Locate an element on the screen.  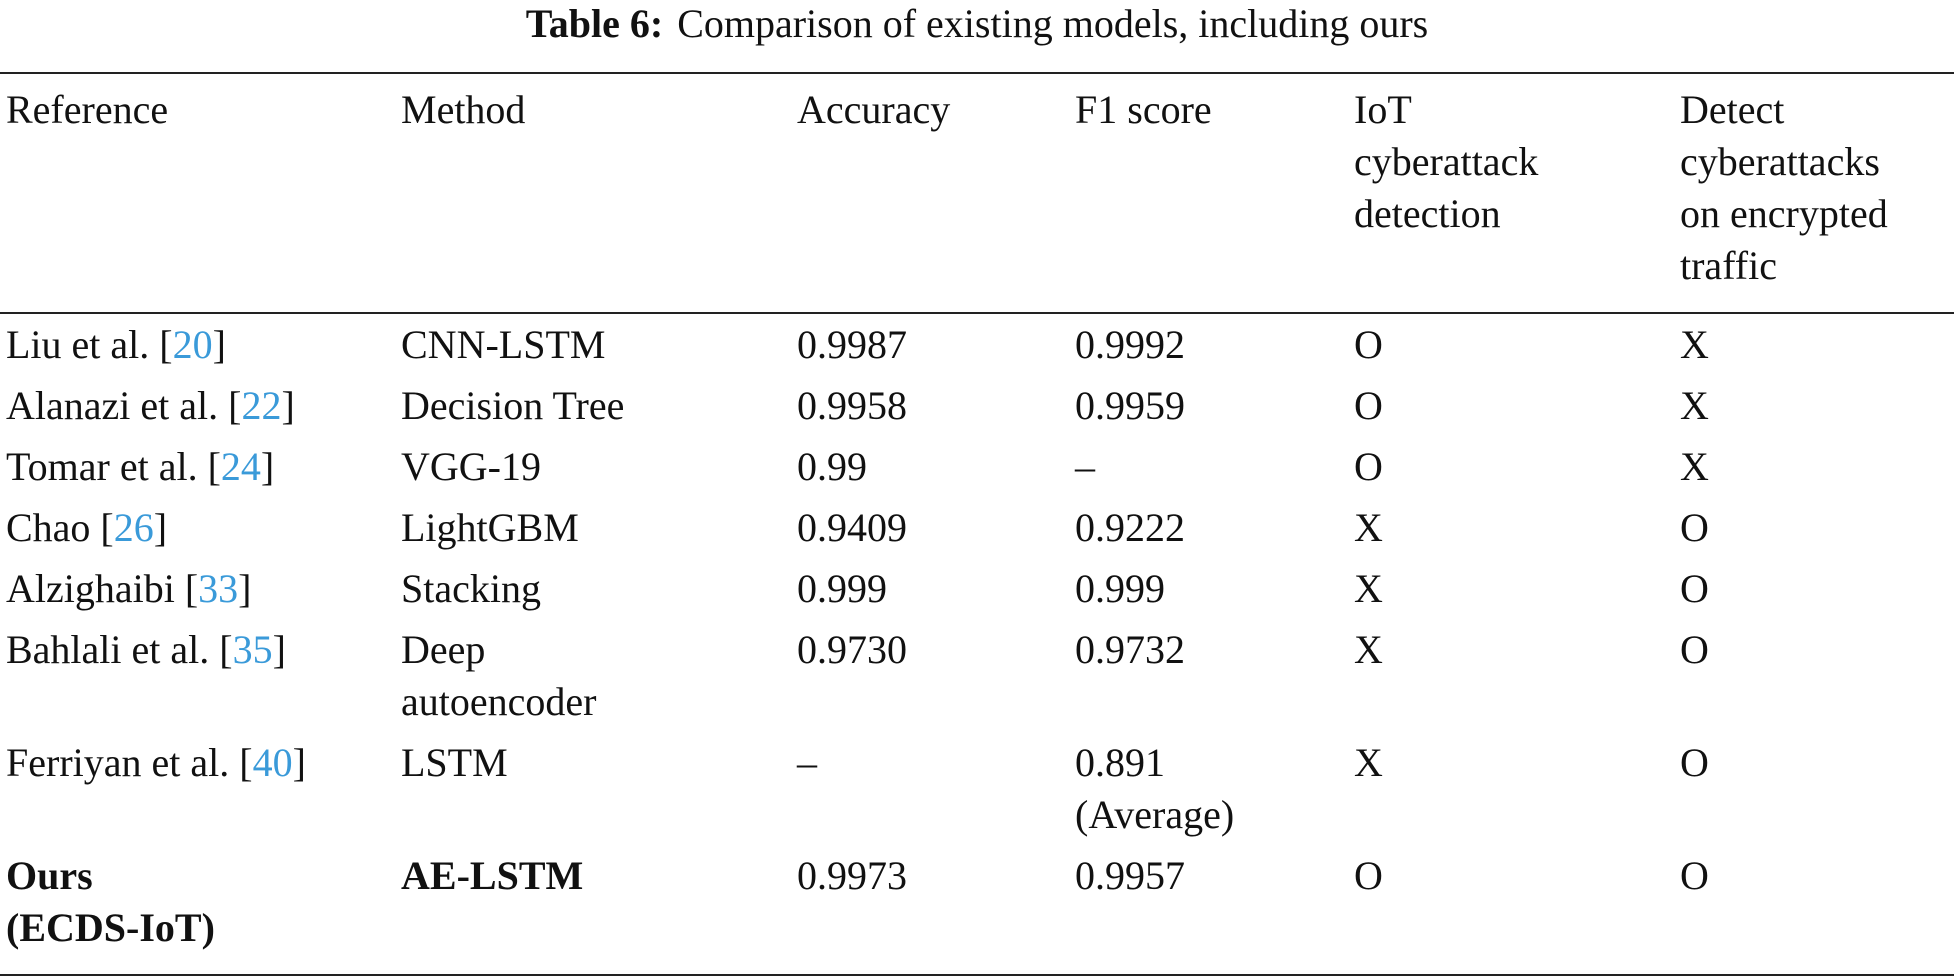
header-text: F1 score is located at coordinates (1143, 109).